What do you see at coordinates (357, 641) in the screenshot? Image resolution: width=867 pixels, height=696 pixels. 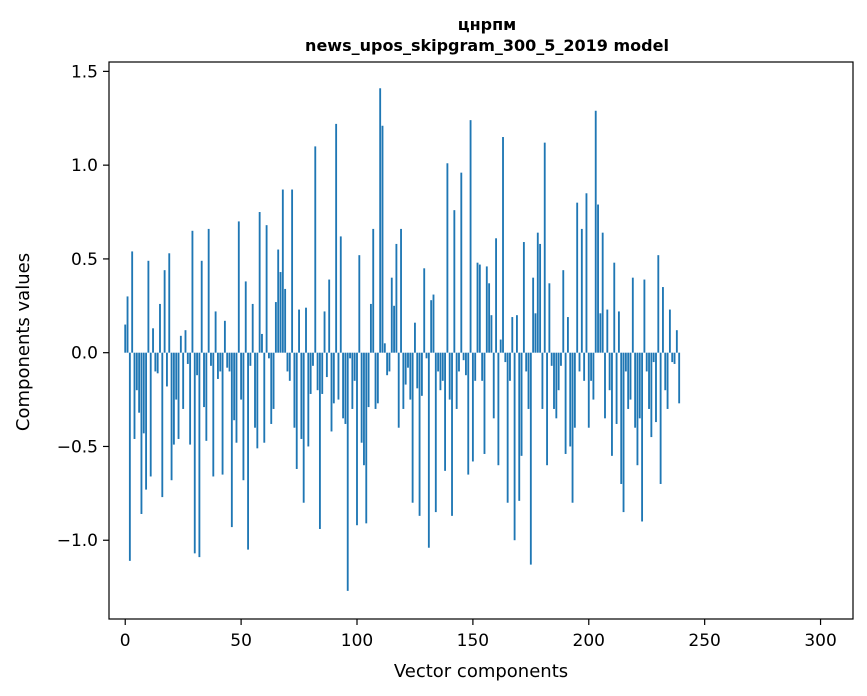 I see `x-tick-label: 100` at bounding box center [357, 641].